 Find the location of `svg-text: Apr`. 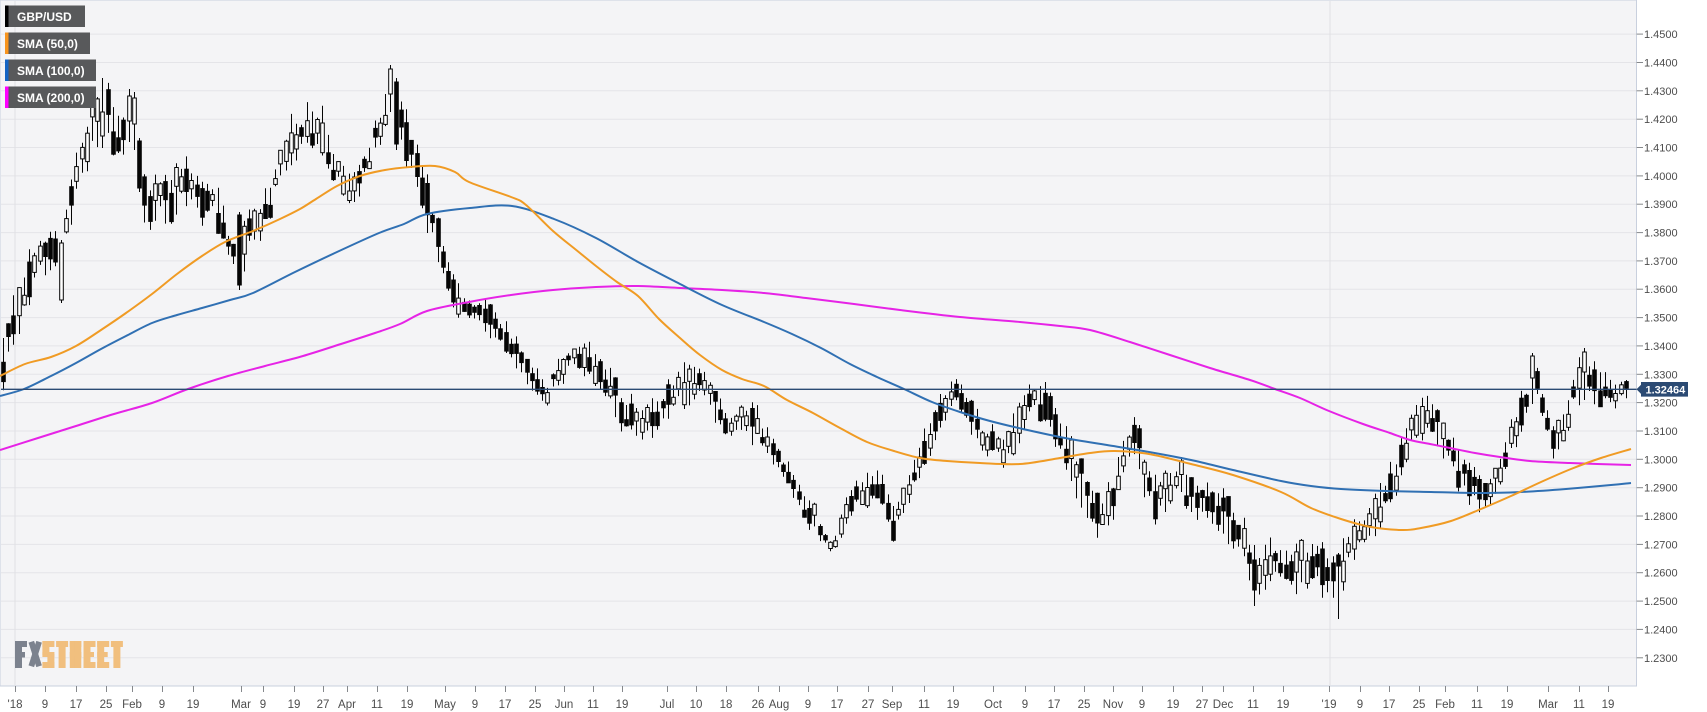

svg-text: Apr is located at coordinates (347, 705).